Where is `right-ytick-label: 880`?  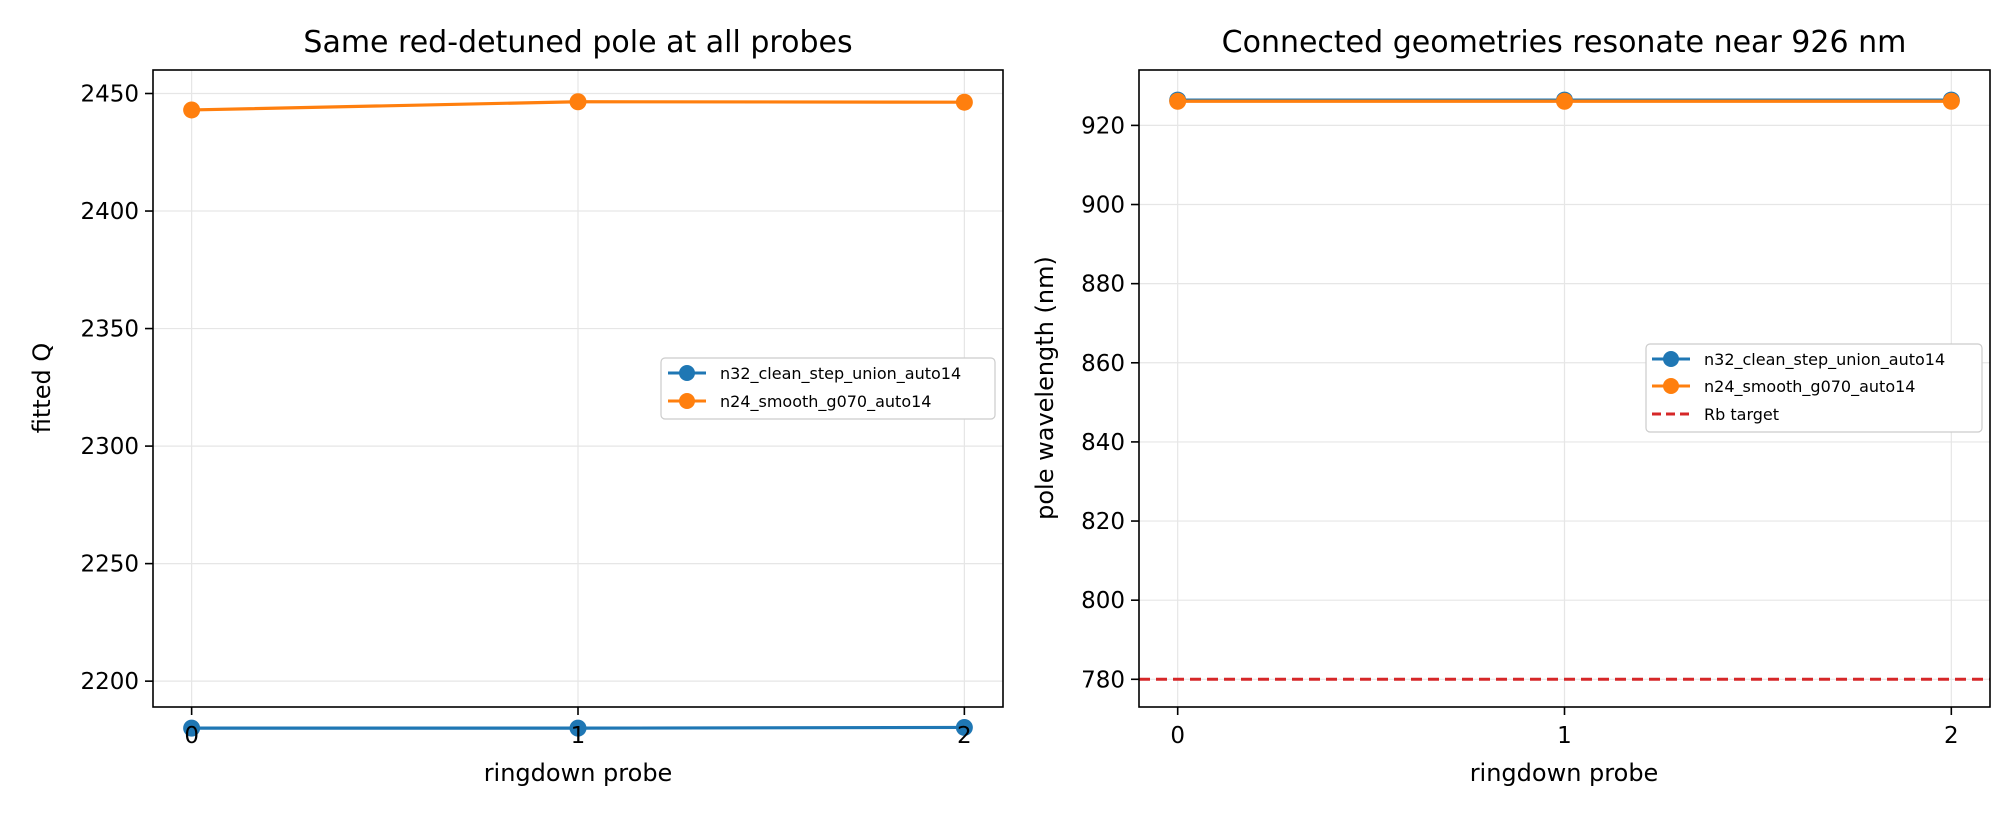 right-ytick-label: 880 is located at coordinates (1103, 285).